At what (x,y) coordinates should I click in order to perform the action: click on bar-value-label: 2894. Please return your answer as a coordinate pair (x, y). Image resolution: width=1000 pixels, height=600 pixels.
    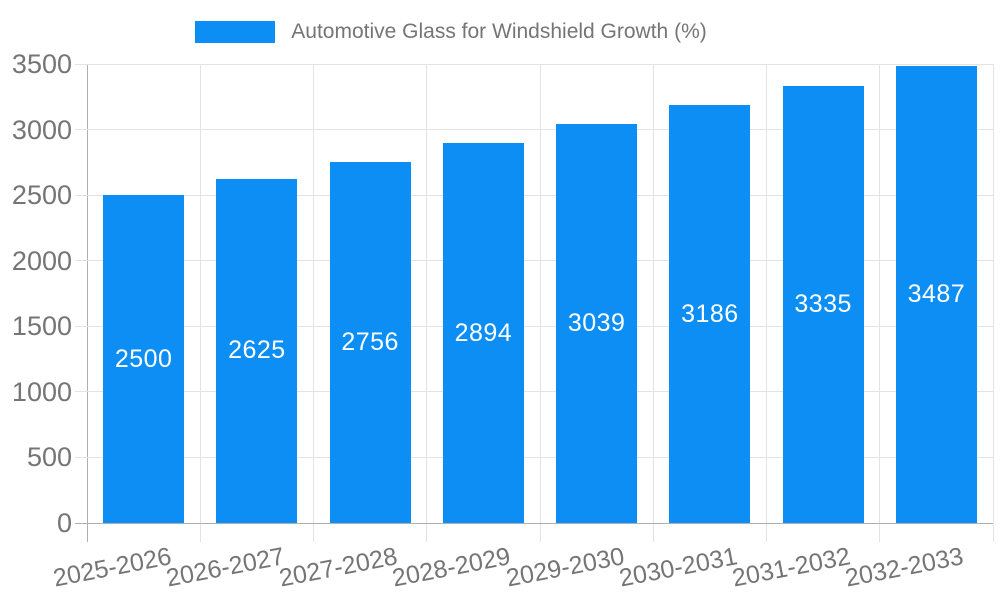
    Looking at the image, I should click on (483, 332).